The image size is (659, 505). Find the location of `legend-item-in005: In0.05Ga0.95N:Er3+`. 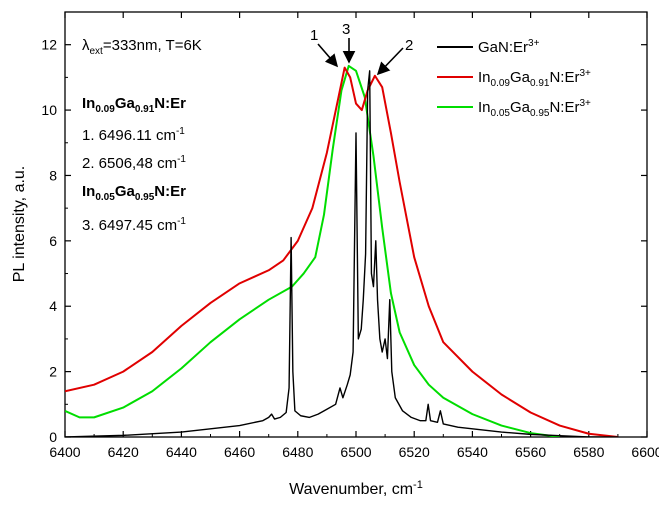

legend-item-in005: In0.05Ga0.95N:Er3+ is located at coordinates (514, 108).